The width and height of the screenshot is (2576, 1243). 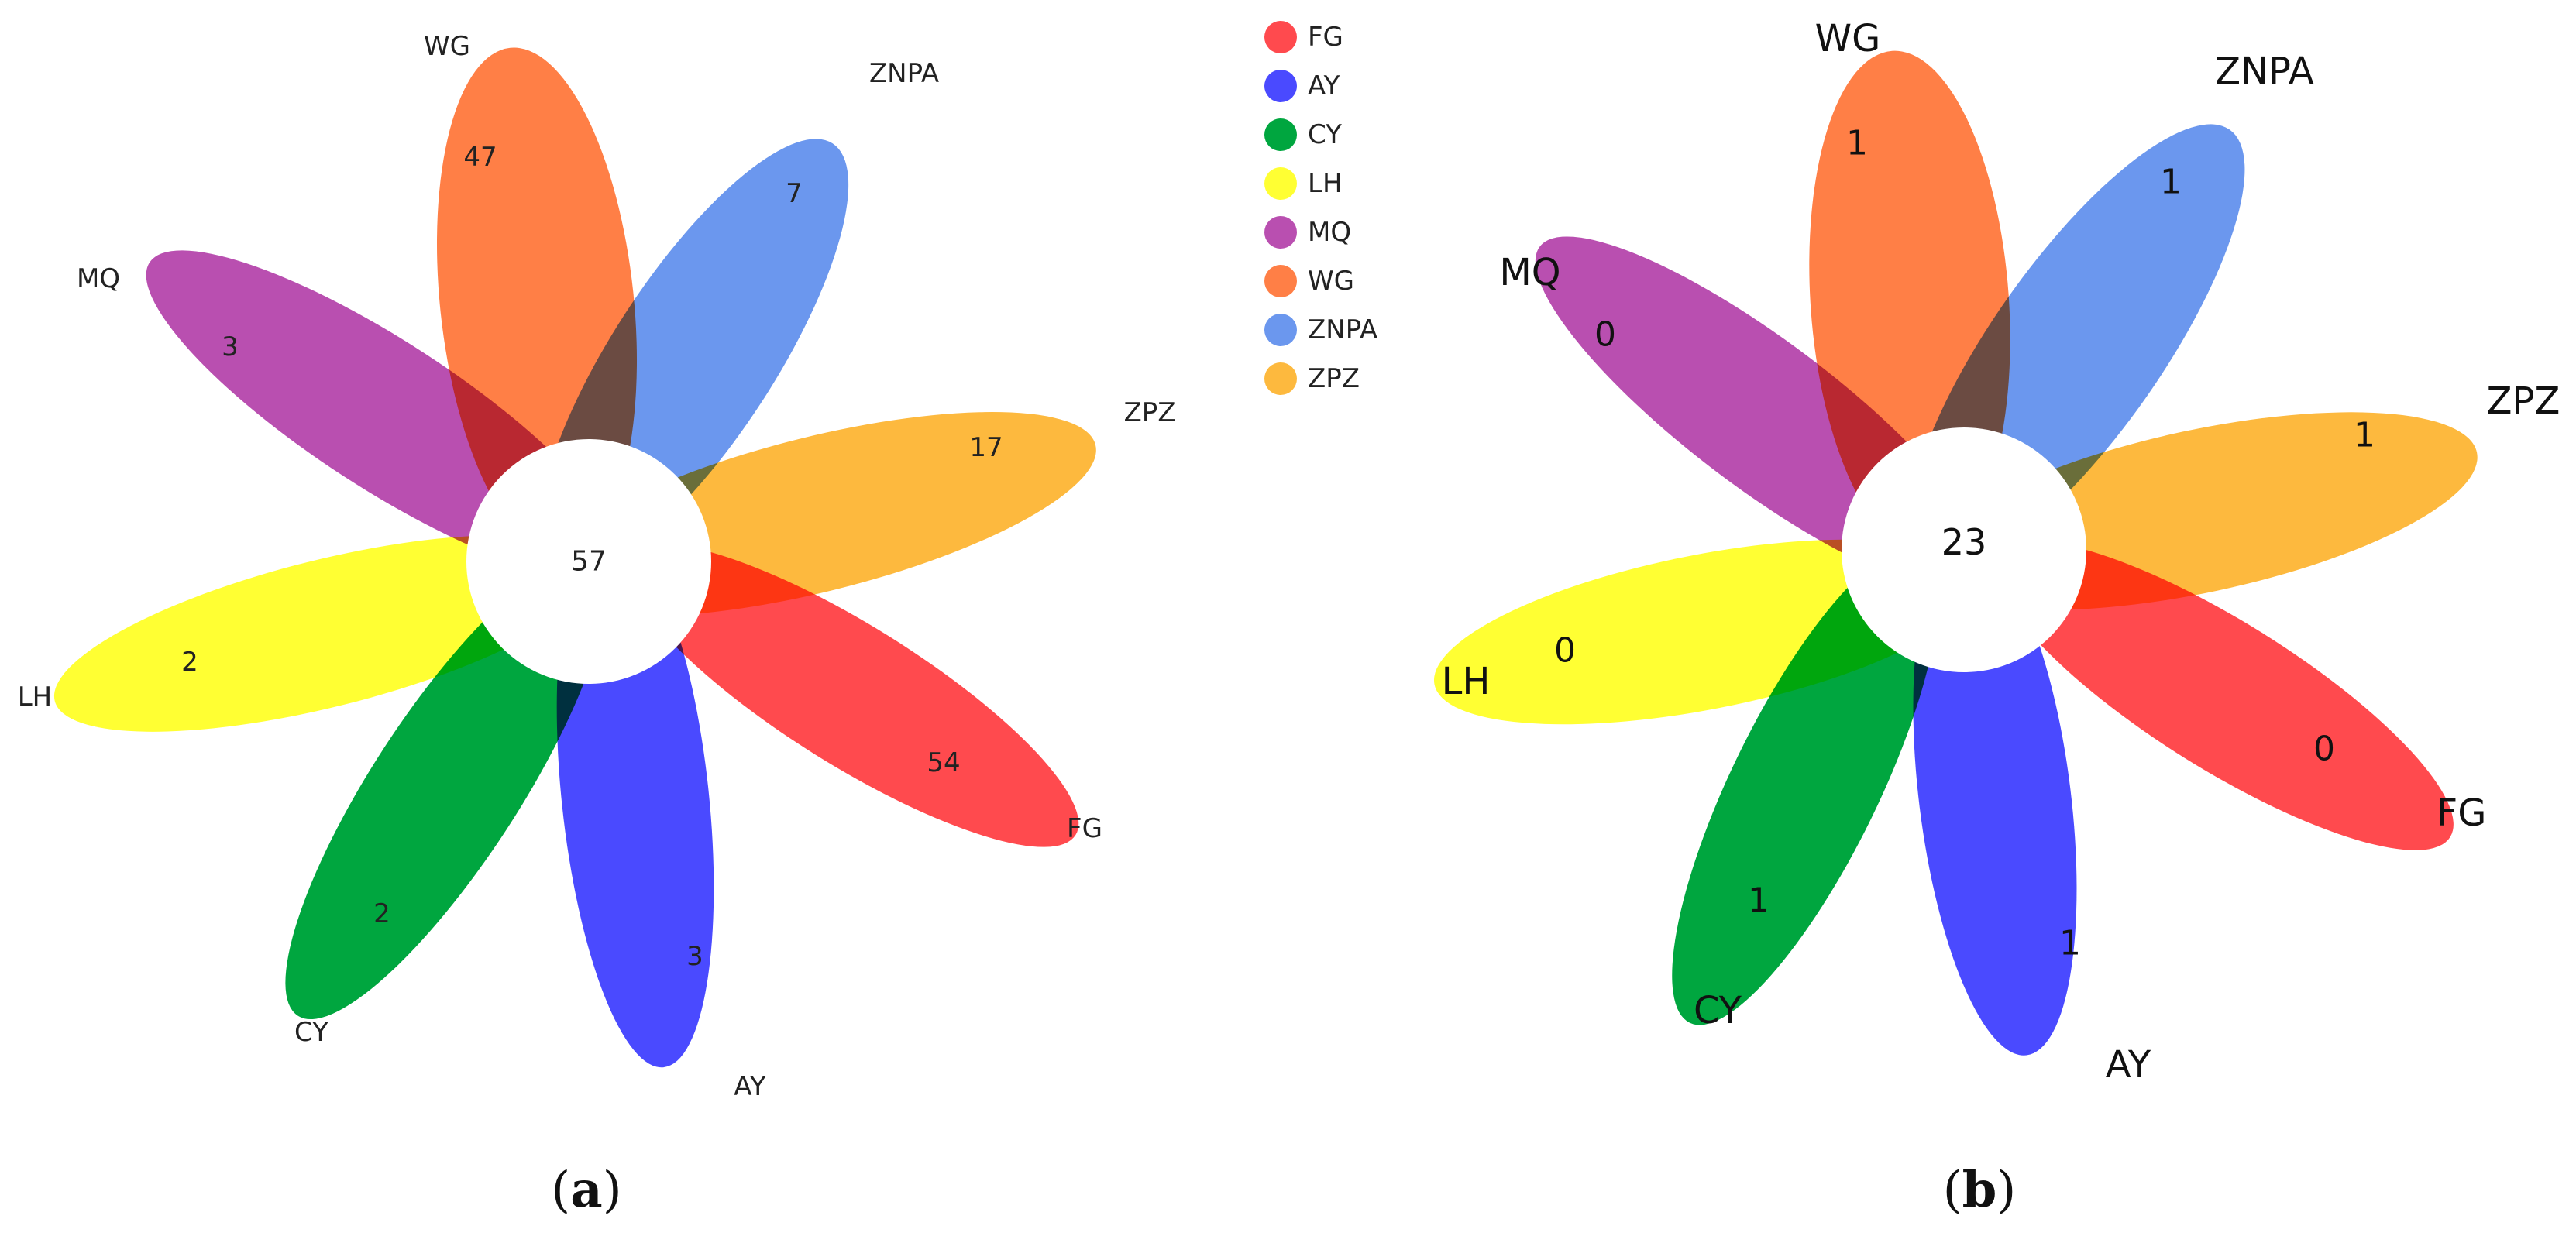 I want to click on legend-item: FG, so click(x=1303, y=37).